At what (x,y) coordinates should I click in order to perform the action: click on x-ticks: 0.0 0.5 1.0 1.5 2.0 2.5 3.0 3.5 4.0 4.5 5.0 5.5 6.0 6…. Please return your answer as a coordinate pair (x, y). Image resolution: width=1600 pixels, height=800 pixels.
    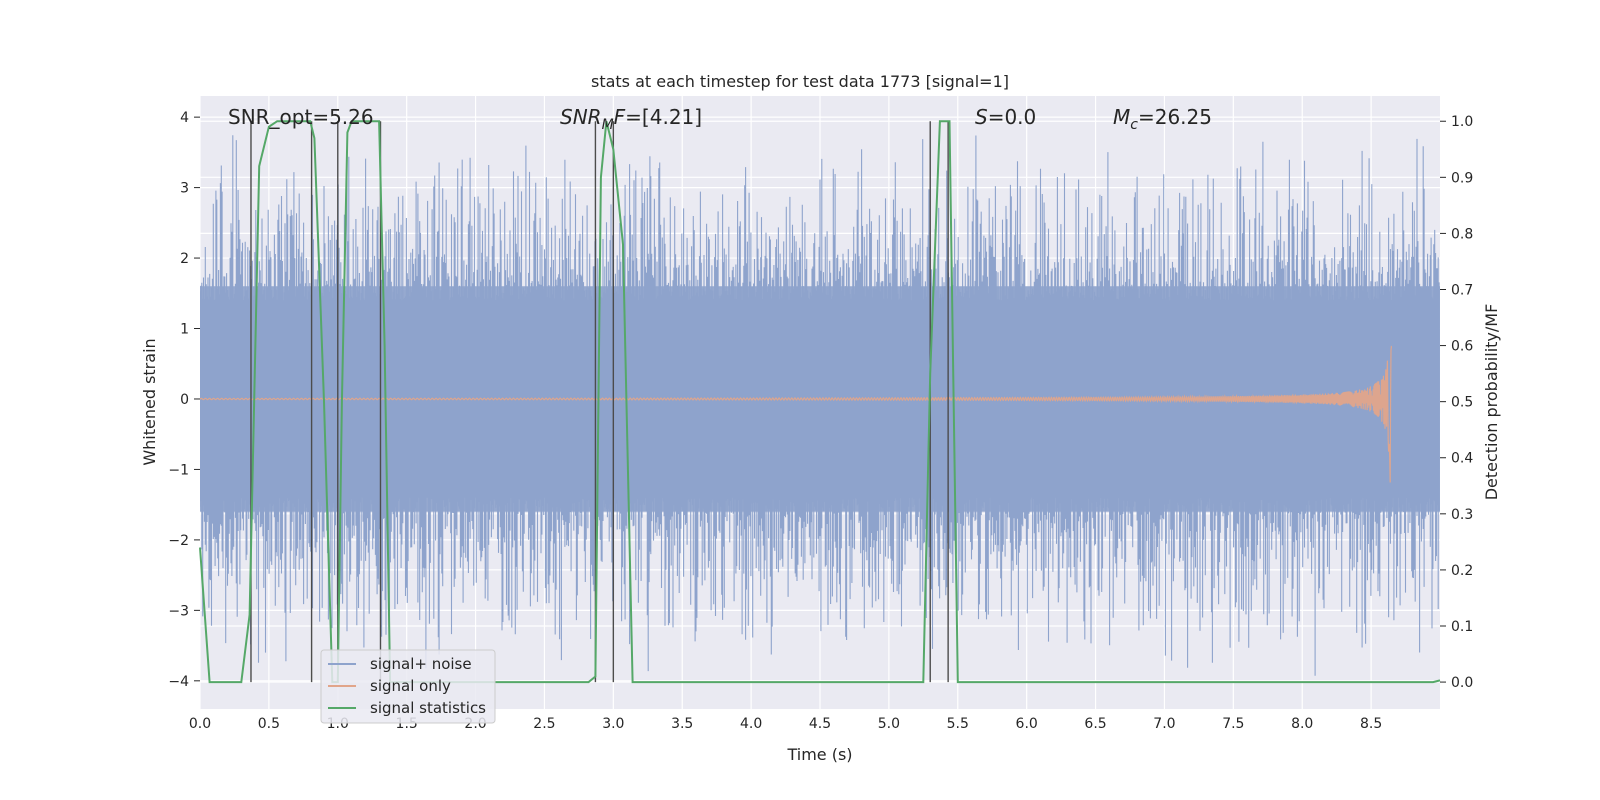
    Looking at the image, I should click on (785, 724).